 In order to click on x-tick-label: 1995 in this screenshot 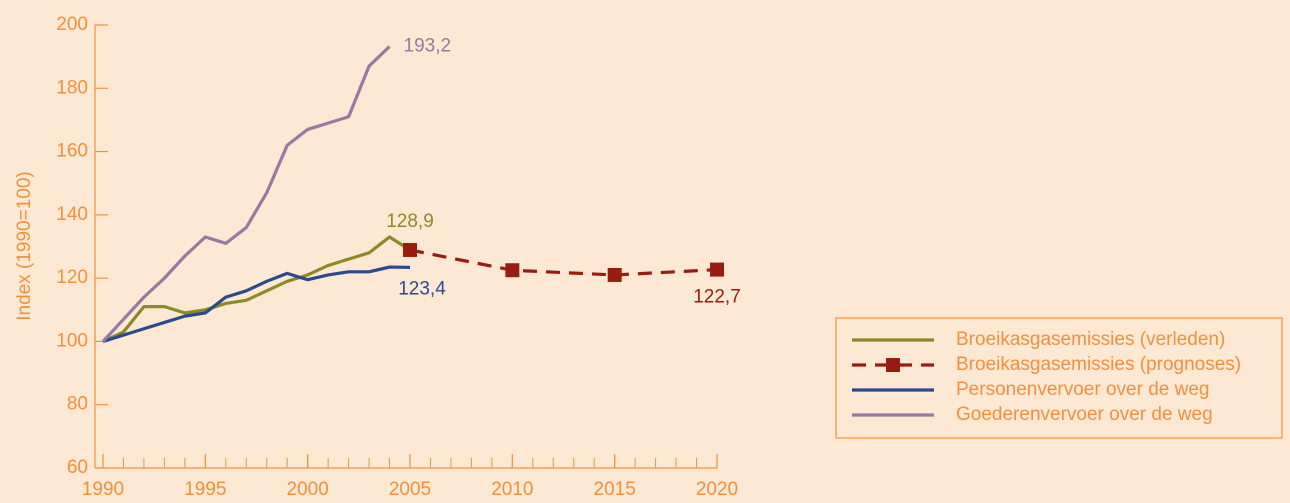, I will do `click(205, 489)`.